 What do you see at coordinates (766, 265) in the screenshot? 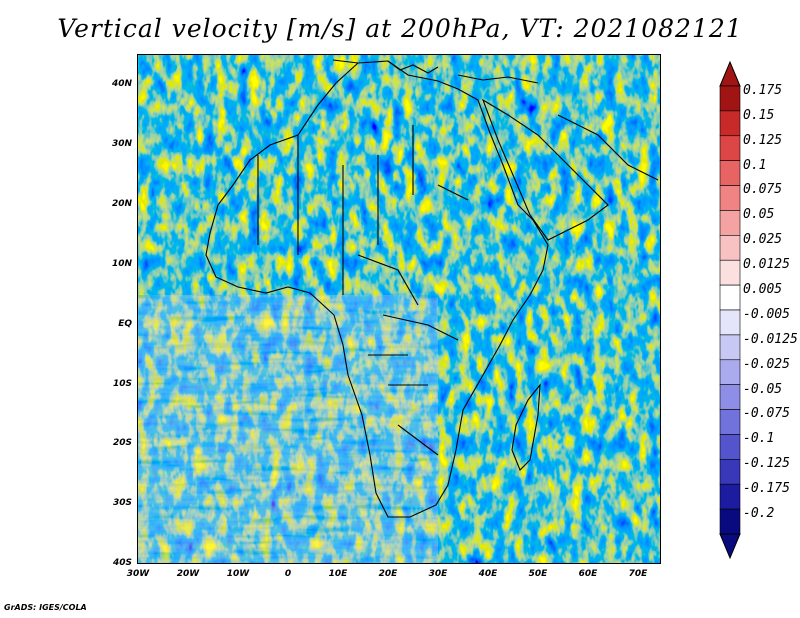
I see `colorbar-level-label: 0.0125` at bounding box center [766, 265].